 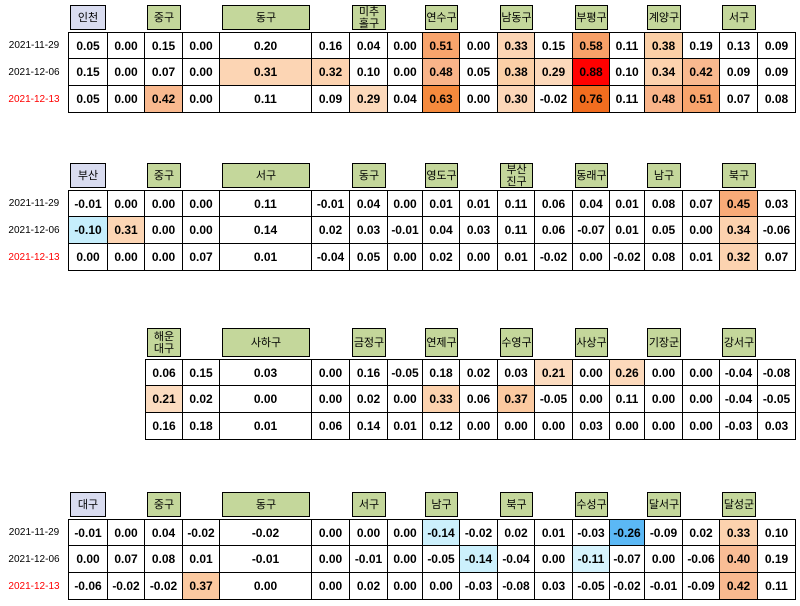 What do you see at coordinates (88, 175) in the screenshot?
I see `district-header: 부산` at bounding box center [88, 175].